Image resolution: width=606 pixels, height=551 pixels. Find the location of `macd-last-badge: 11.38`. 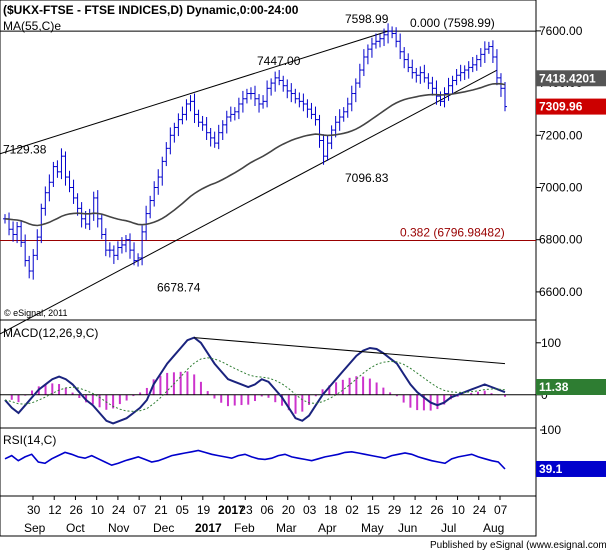

macd-last-badge: 11.38 is located at coordinates (554, 387).